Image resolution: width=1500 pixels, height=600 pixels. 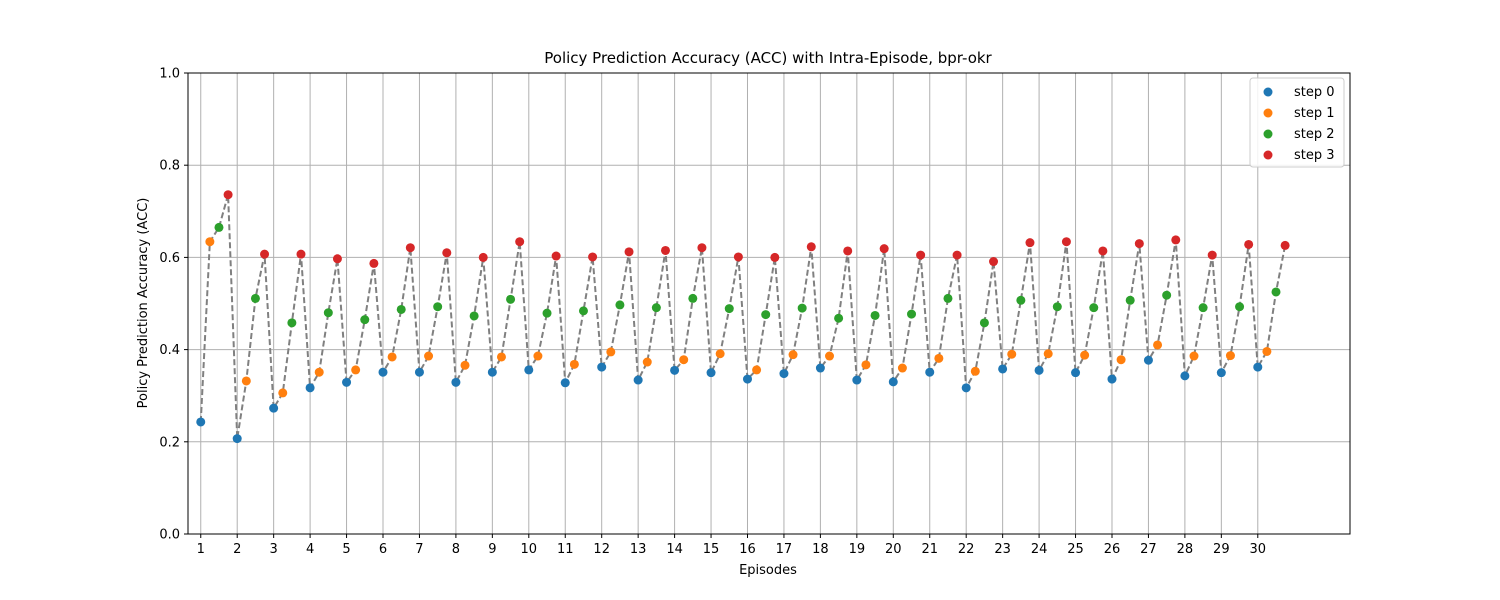 I want to click on x-tick-label: 12, so click(x=601, y=549).